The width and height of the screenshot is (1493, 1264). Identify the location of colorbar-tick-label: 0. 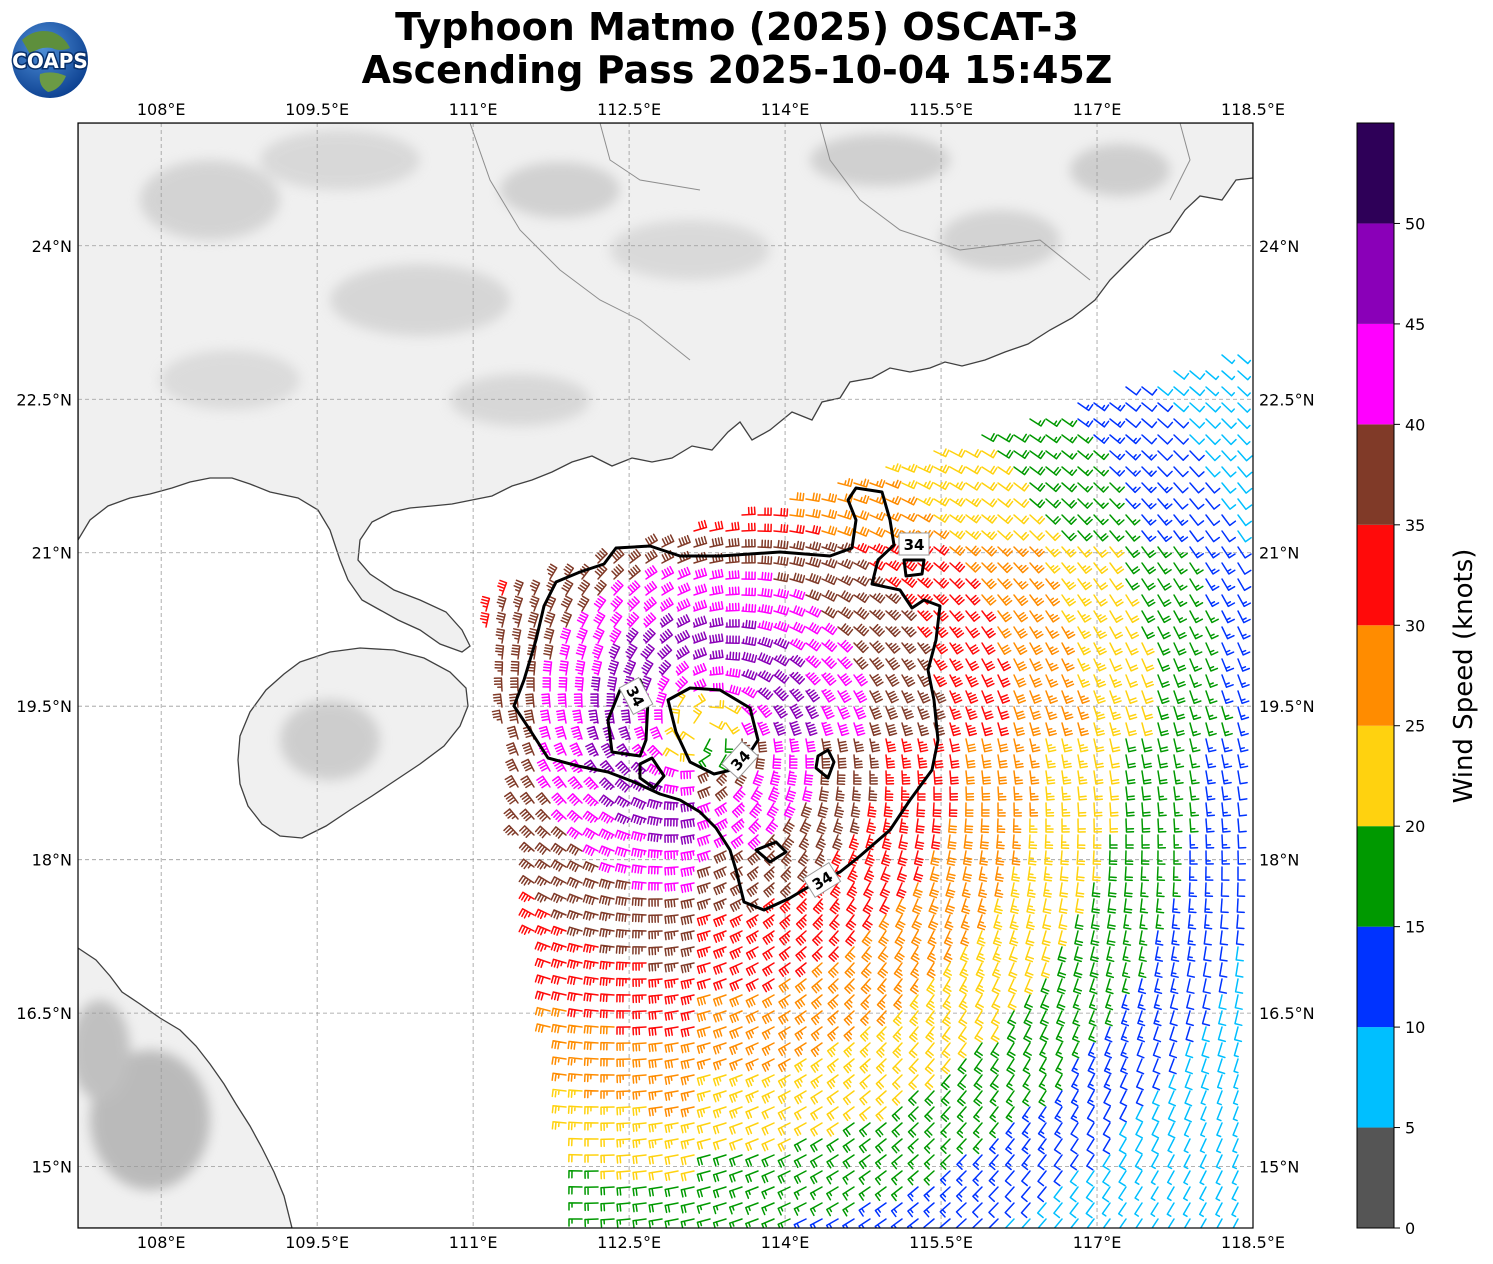
(1410, 1228).